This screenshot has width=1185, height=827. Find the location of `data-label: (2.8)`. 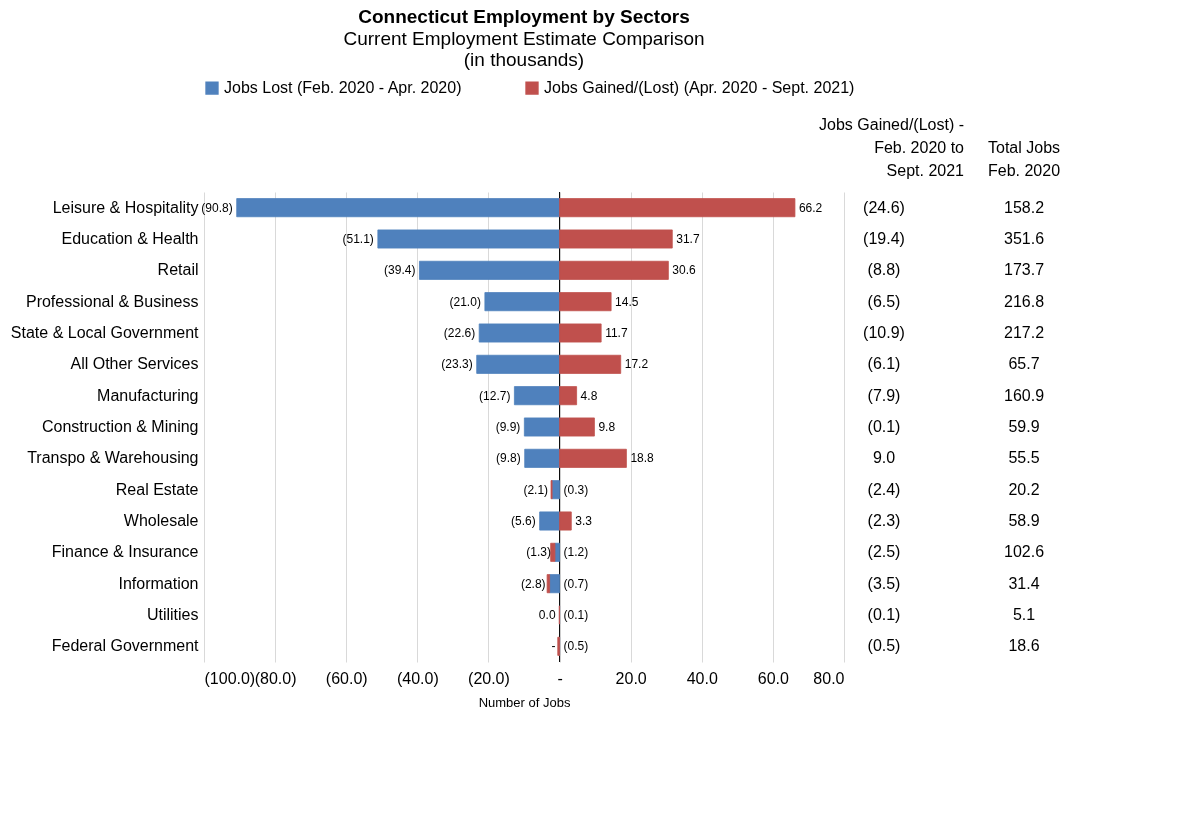

data-label: (2.8) is located at coordinates (533, 583).